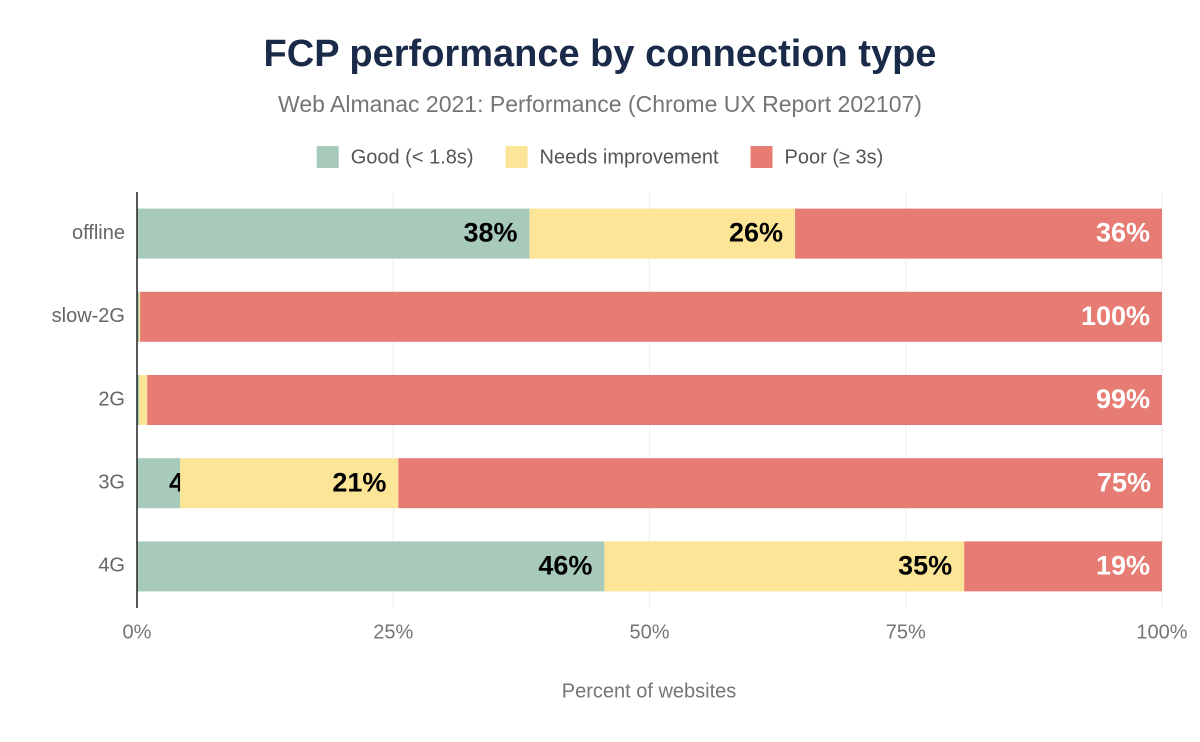  Describe the element at coordinates (906, 632) in the screenshot. I see `x-tick-label: 75%` at that location.